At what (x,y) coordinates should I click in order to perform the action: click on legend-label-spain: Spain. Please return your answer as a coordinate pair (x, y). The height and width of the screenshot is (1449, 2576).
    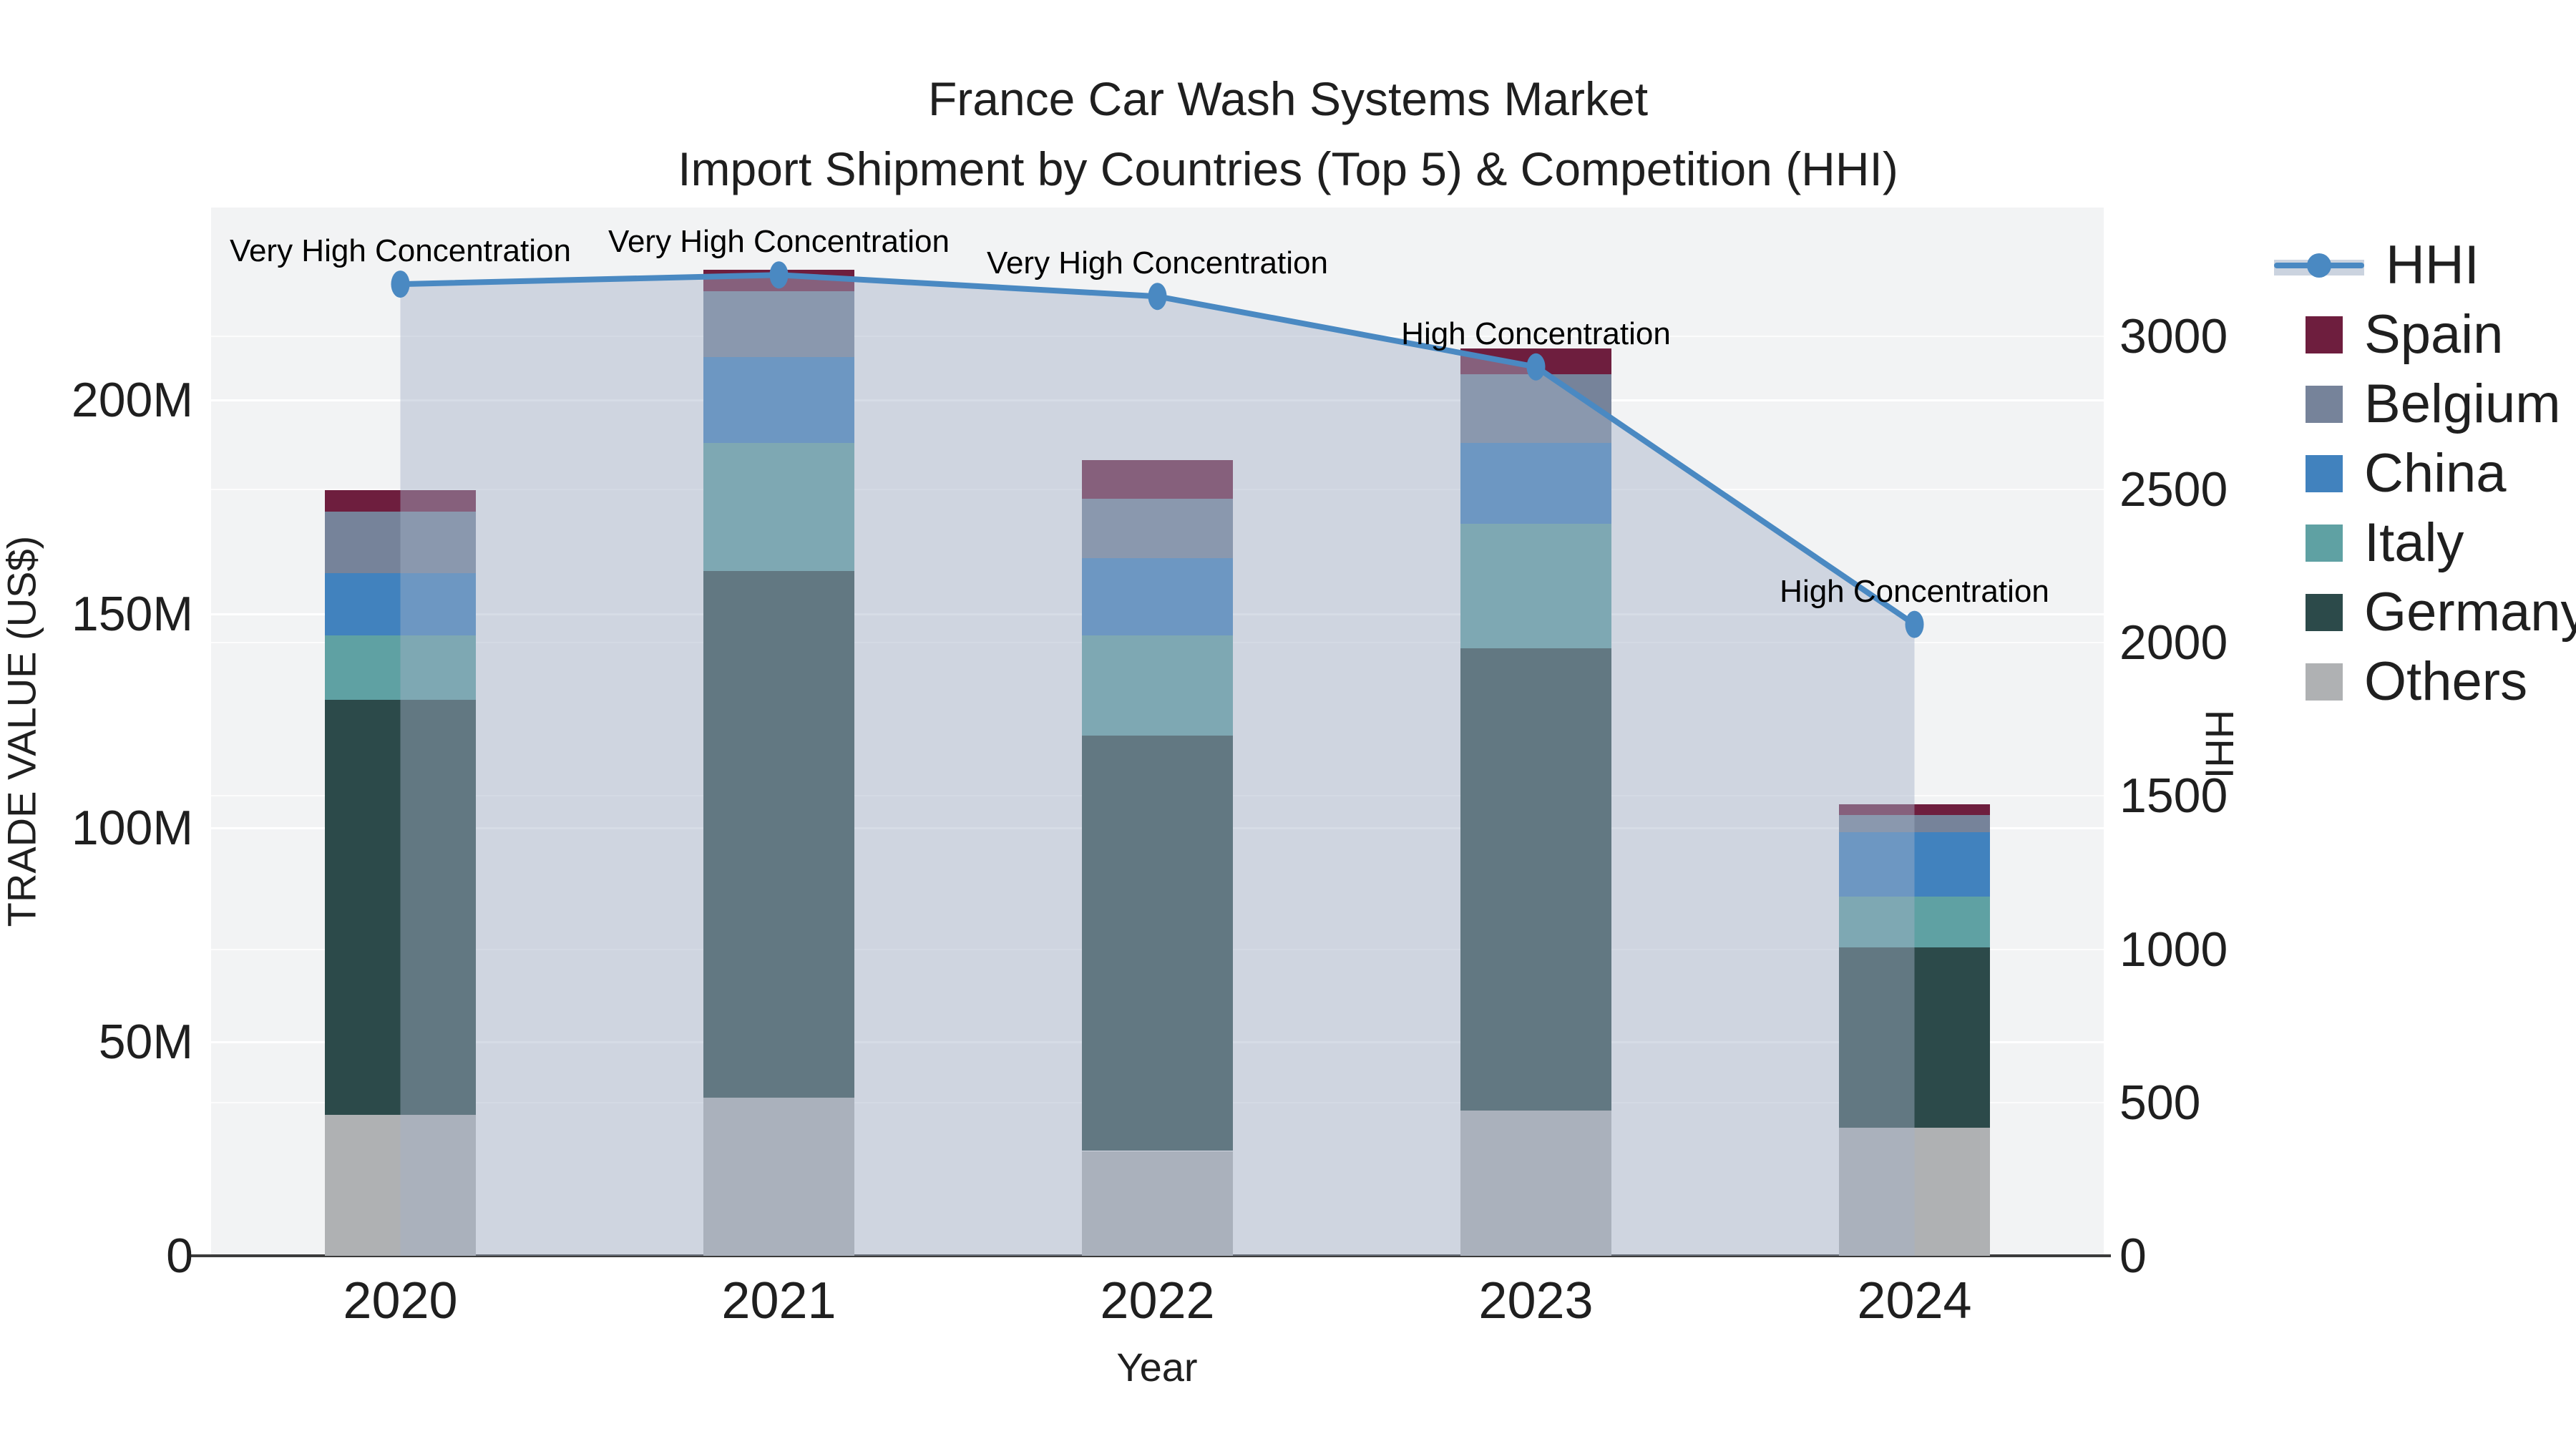
    Looking at the image, I should click on (2434, 334).